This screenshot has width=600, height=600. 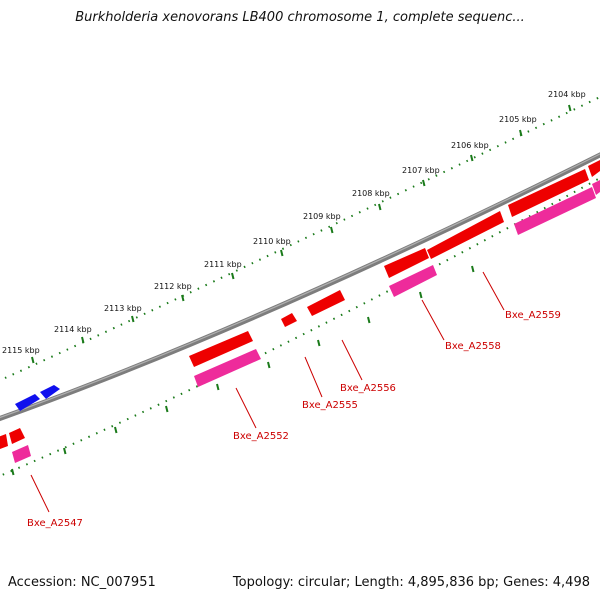 What do you see at coordinates (55, 523) in the screenshot?
I see `label-bxe-a2547: Bxe_A2547` at bounding box center [55, 523].